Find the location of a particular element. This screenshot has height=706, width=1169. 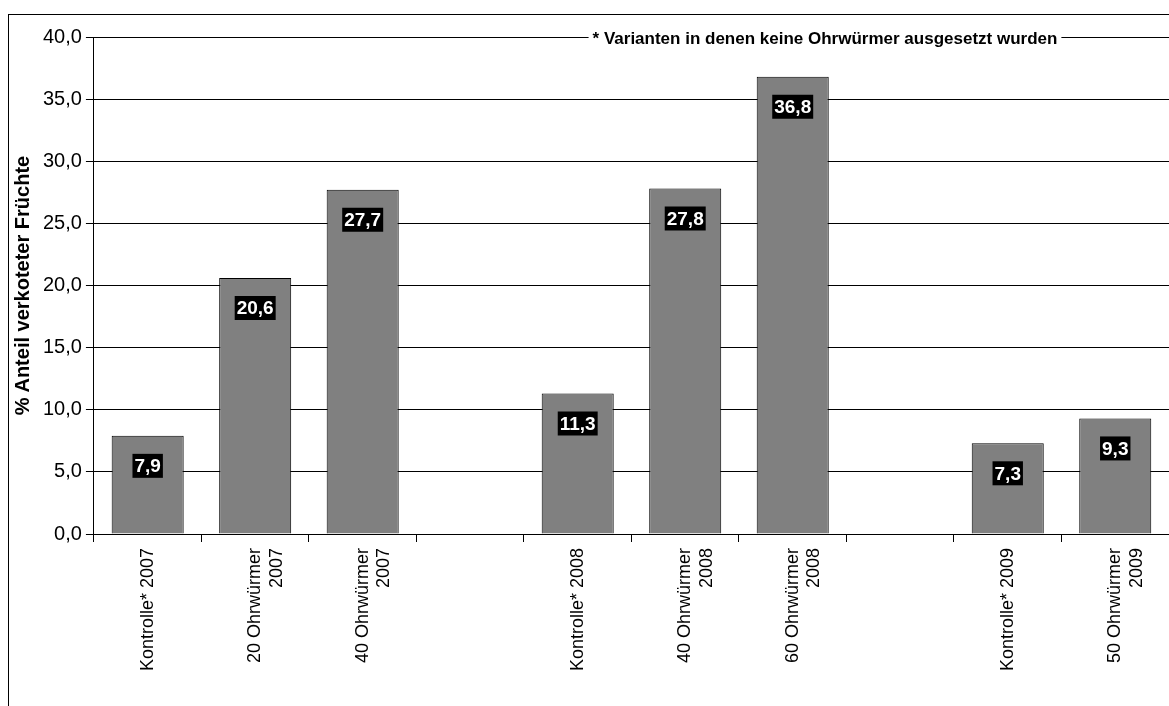

data-label: 27,7 is located at coordinates (363, 220).